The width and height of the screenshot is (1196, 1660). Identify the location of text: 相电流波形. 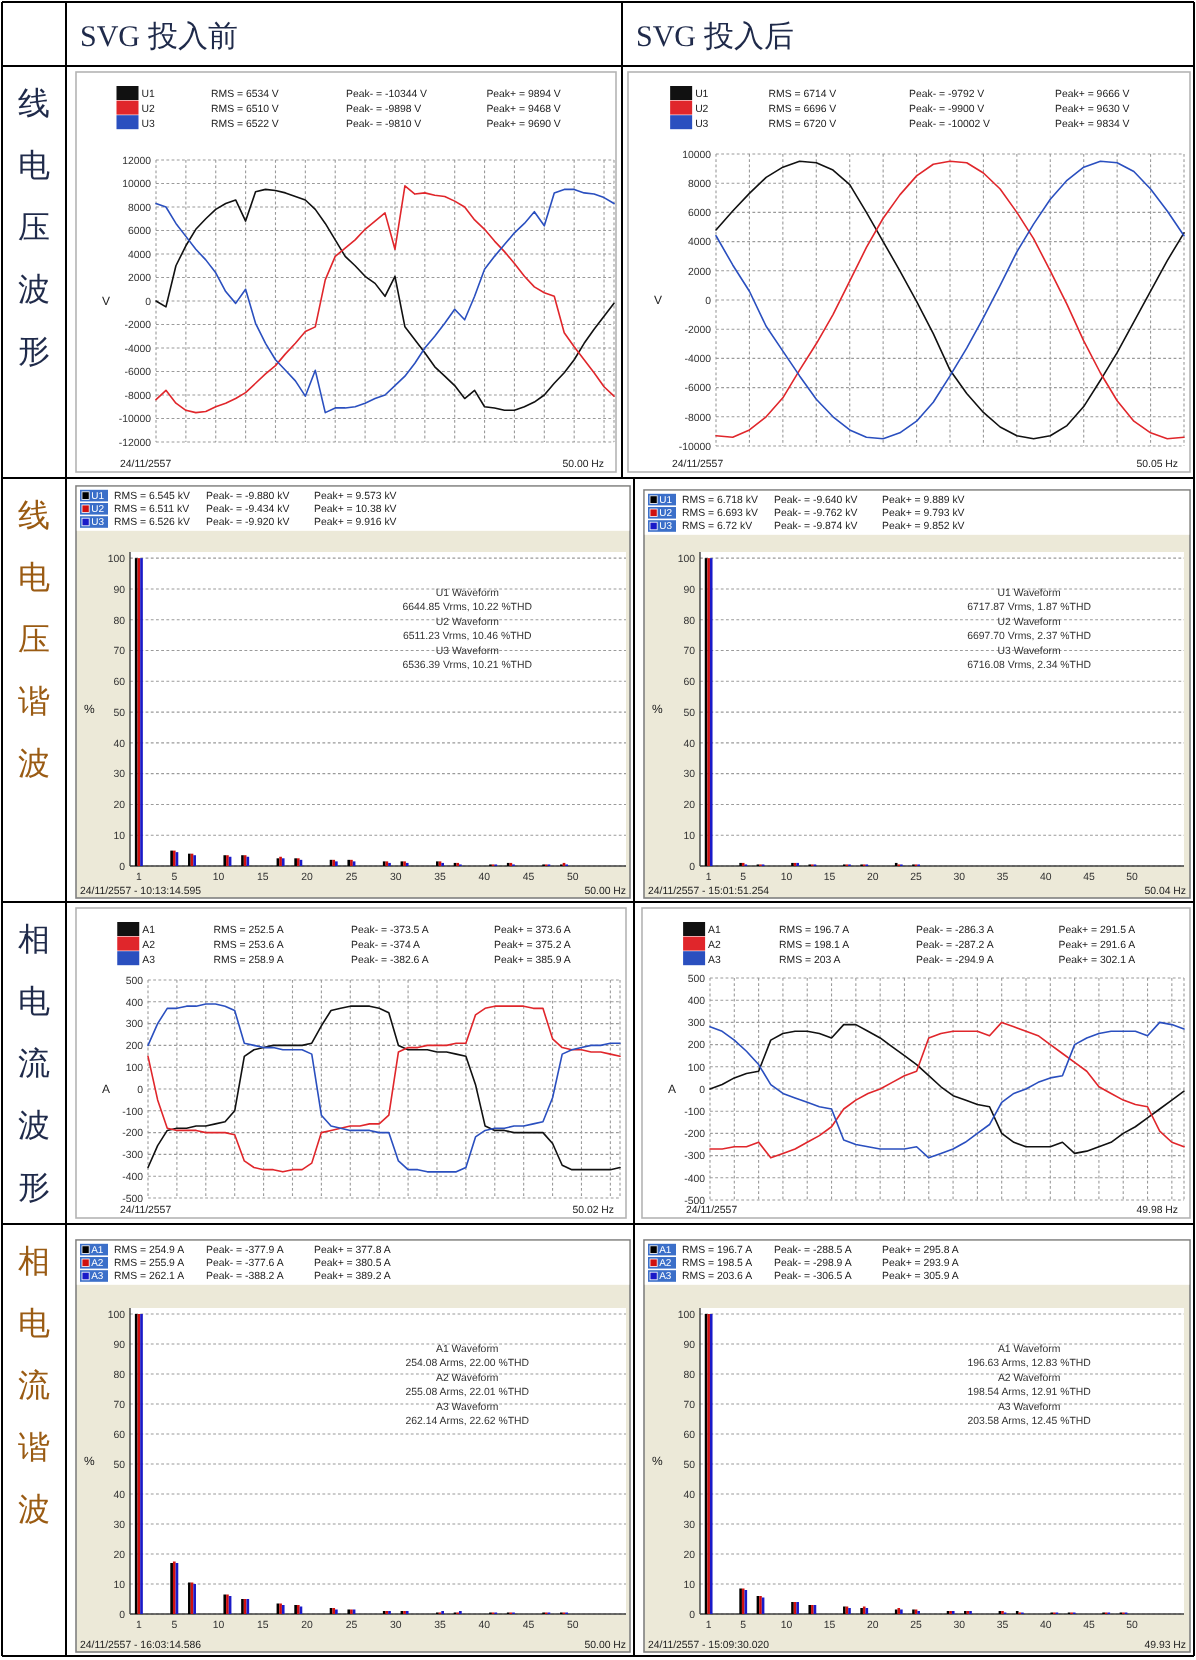
(34, 1064).